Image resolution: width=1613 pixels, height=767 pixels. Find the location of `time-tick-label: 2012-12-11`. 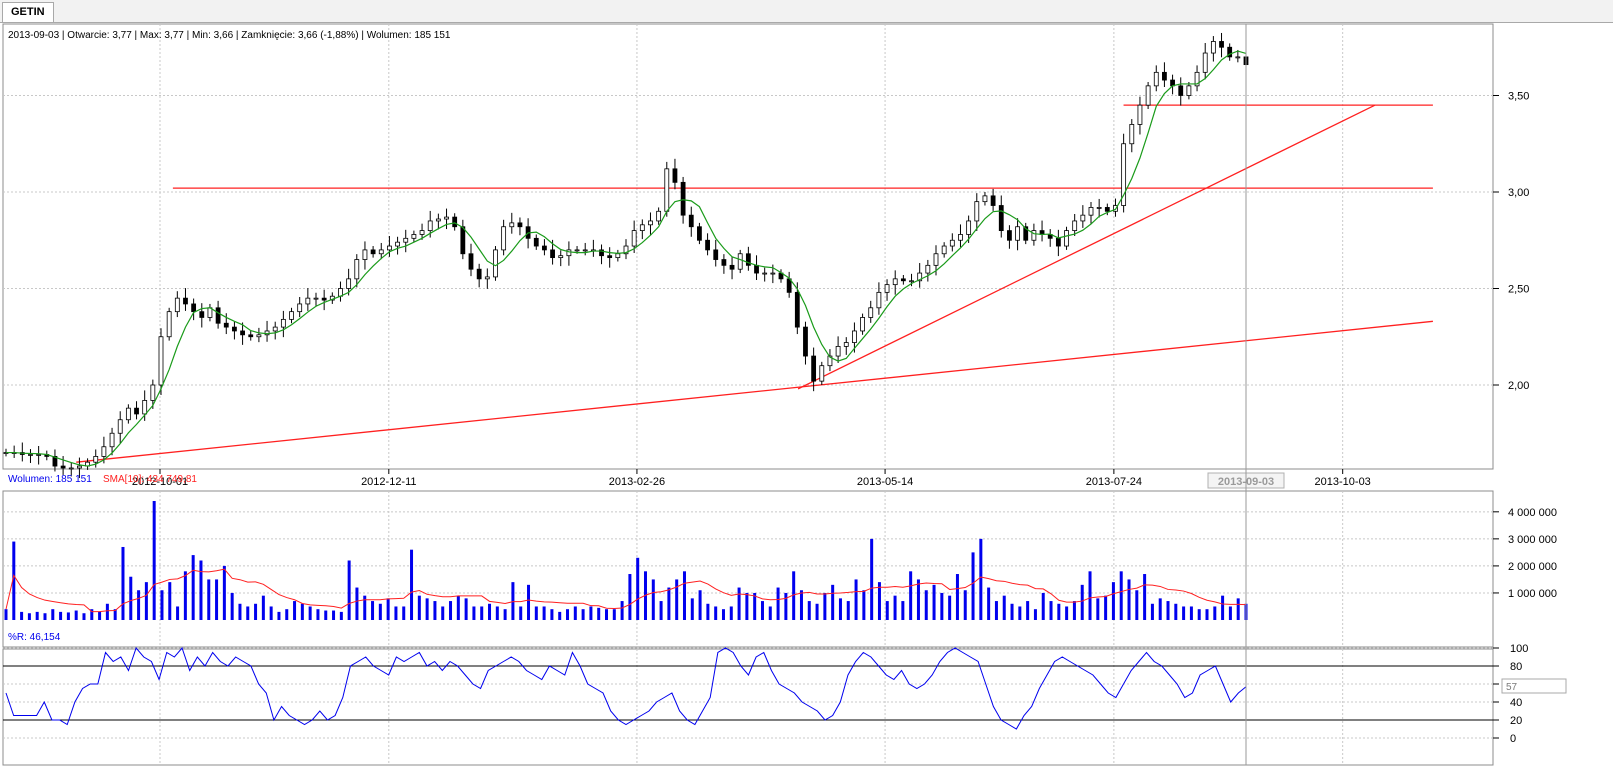

time-tick-label: 2012-12-11 is located at coordinates (388, 482).